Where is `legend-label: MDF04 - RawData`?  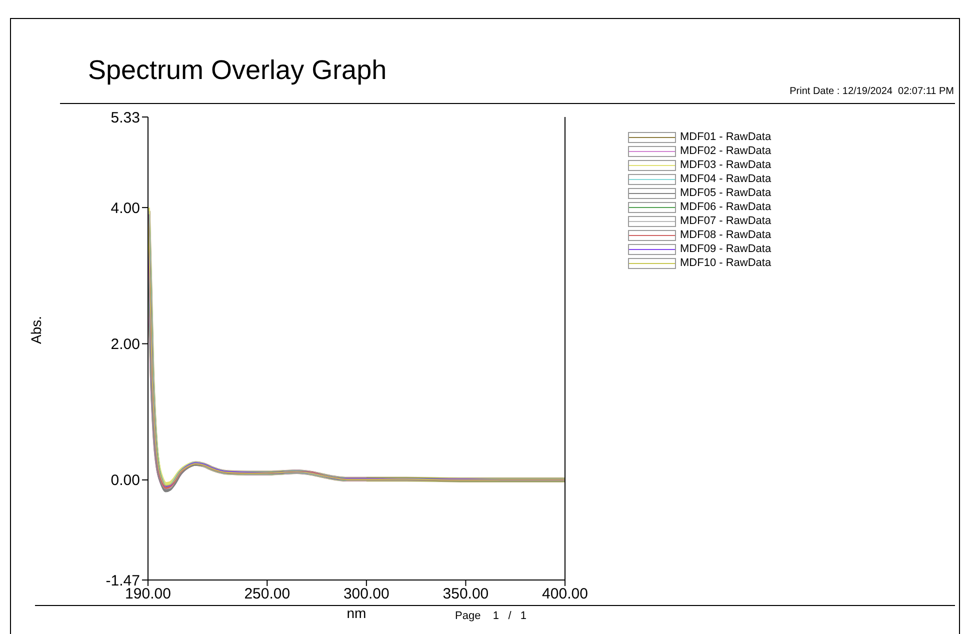 legend-label: MDF04 - RawData is located at coordinates (726, 179).